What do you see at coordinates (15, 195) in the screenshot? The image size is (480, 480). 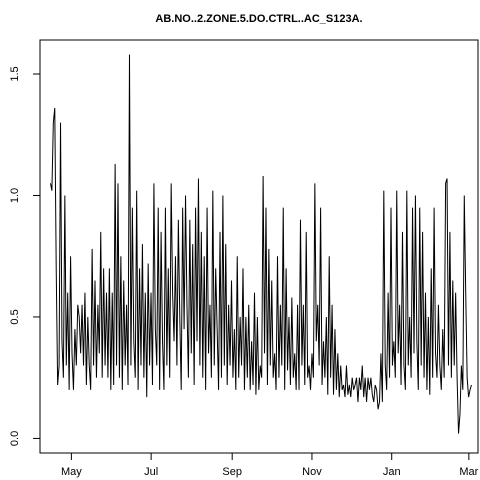 I see `y-tick-label: 1.0` at bounding box center [15, 195].